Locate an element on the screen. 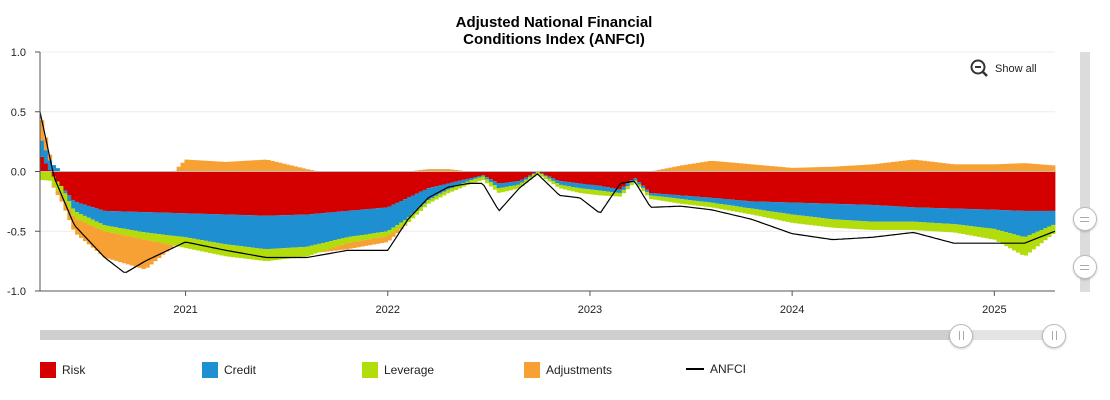 This screenshot has width=1110, height=400. vertical-scrollbar-track is located at coordinates (1085, 172).